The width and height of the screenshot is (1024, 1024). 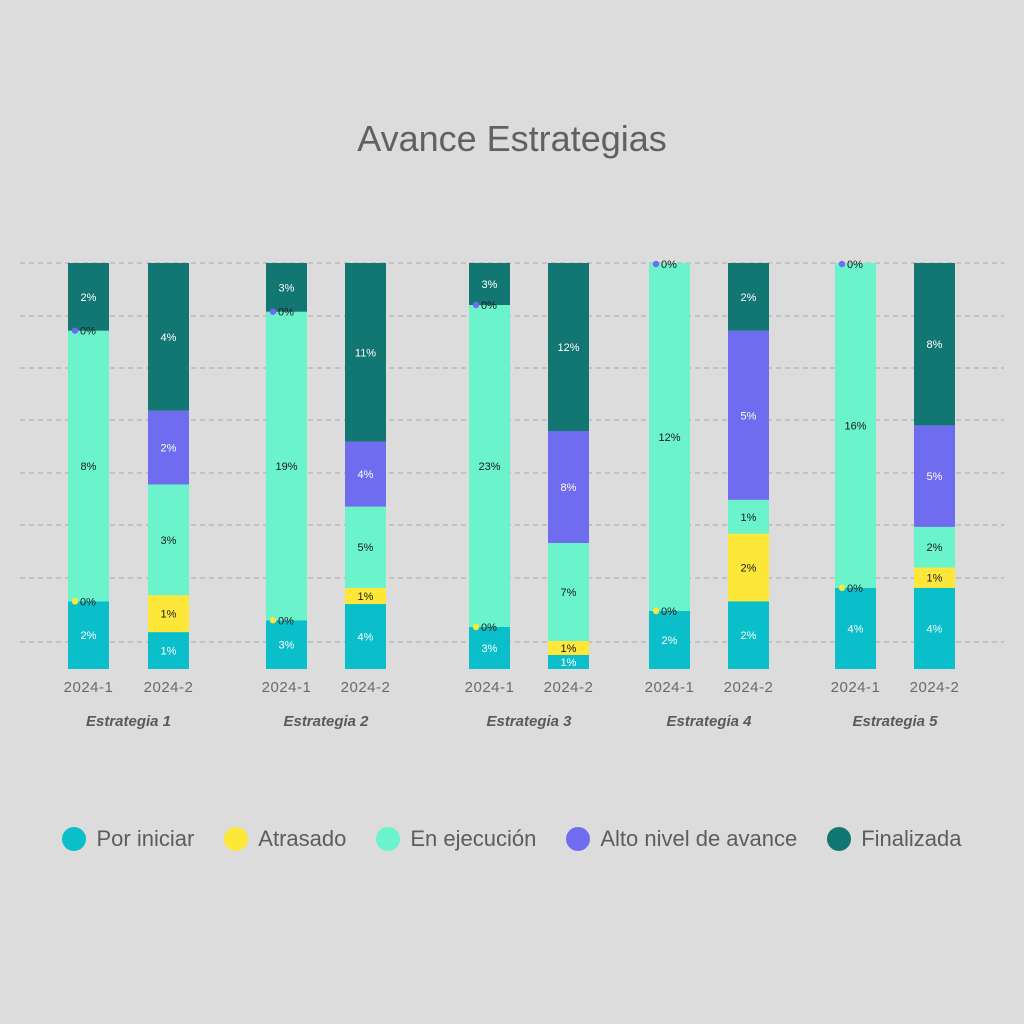 I want to click on legend-swatch-en-ejecucion, so click(x=388, y=839).